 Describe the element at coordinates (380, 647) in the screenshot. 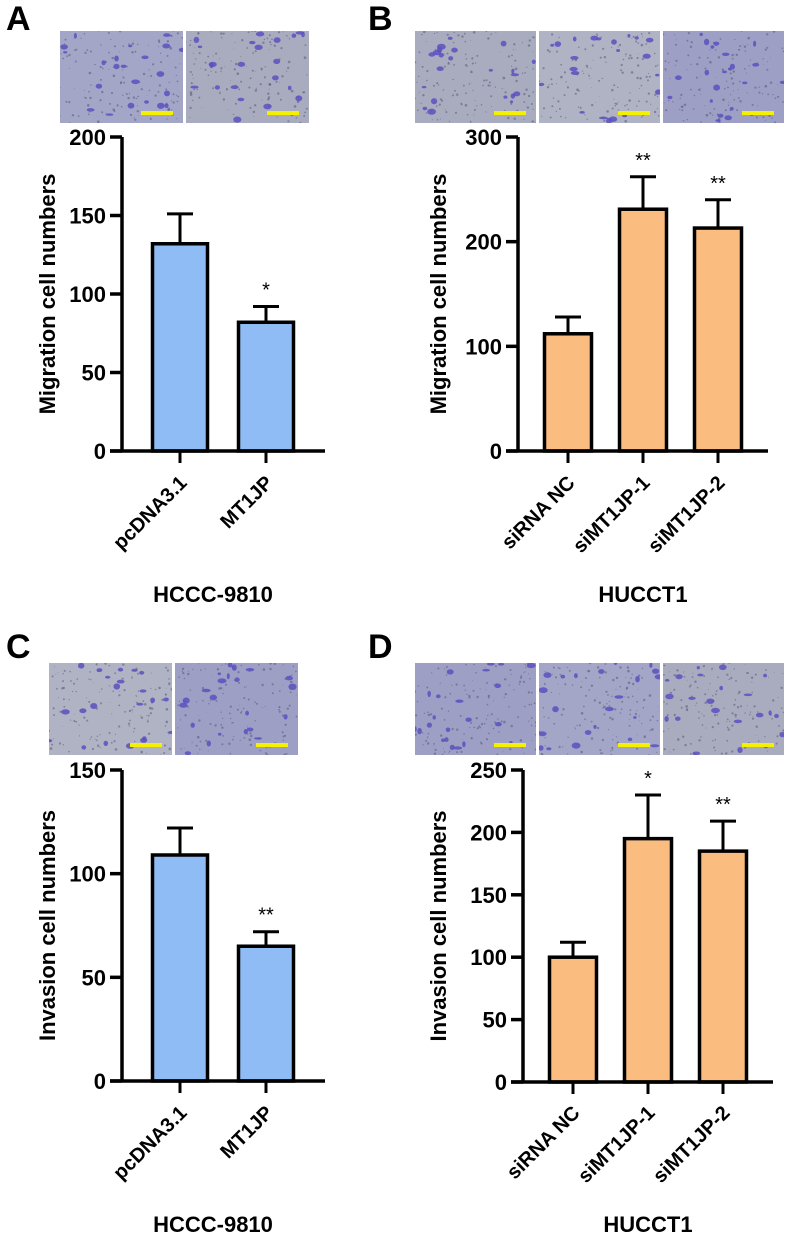

I see `panel-letter-d: D` at that location.